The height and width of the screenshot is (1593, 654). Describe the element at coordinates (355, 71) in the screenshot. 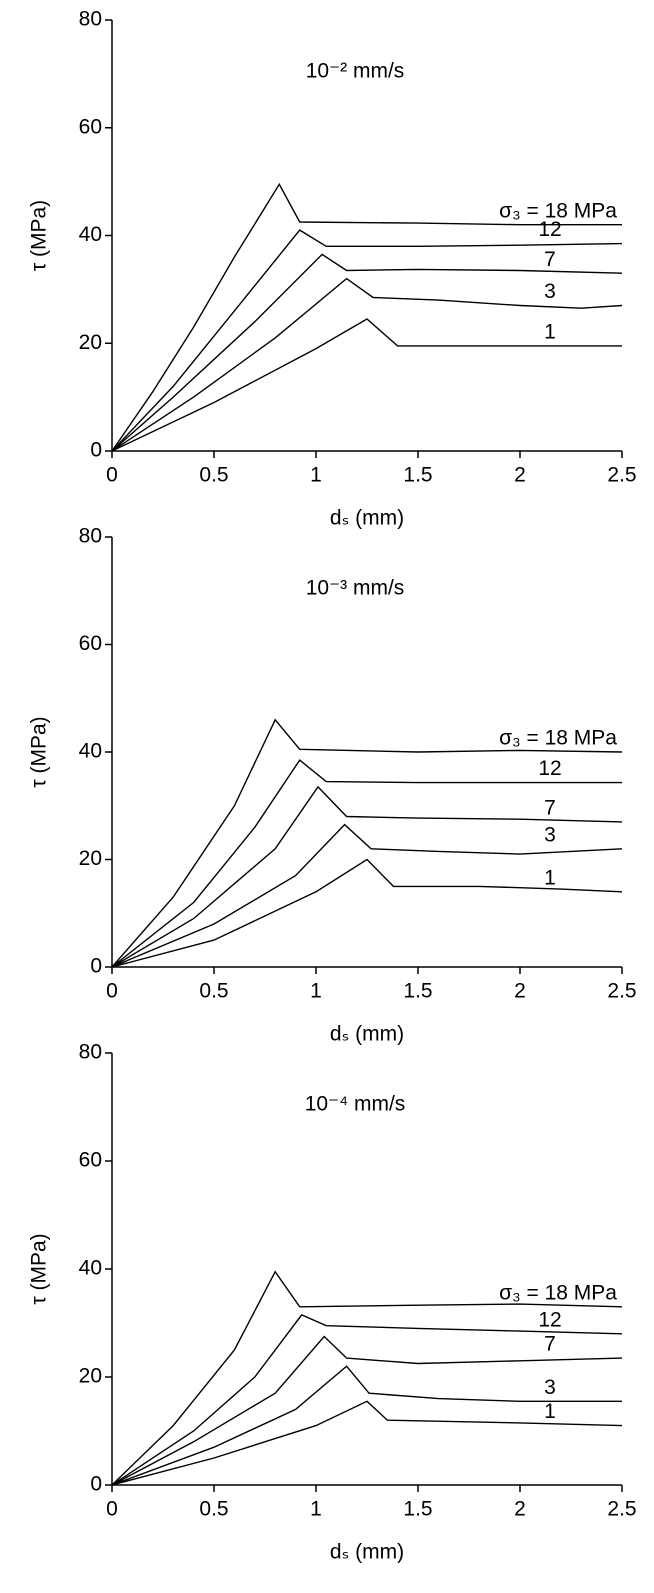

I see `chart-title: 10⁻² mm/s` at that location.